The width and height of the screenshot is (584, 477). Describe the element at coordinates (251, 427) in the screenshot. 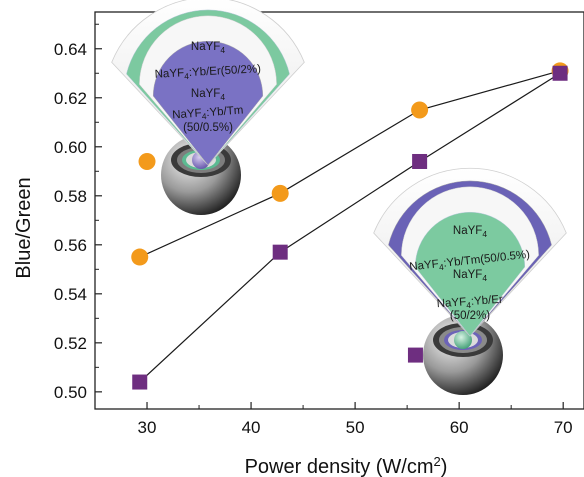

I see `x-tick-label: 40` at that location.